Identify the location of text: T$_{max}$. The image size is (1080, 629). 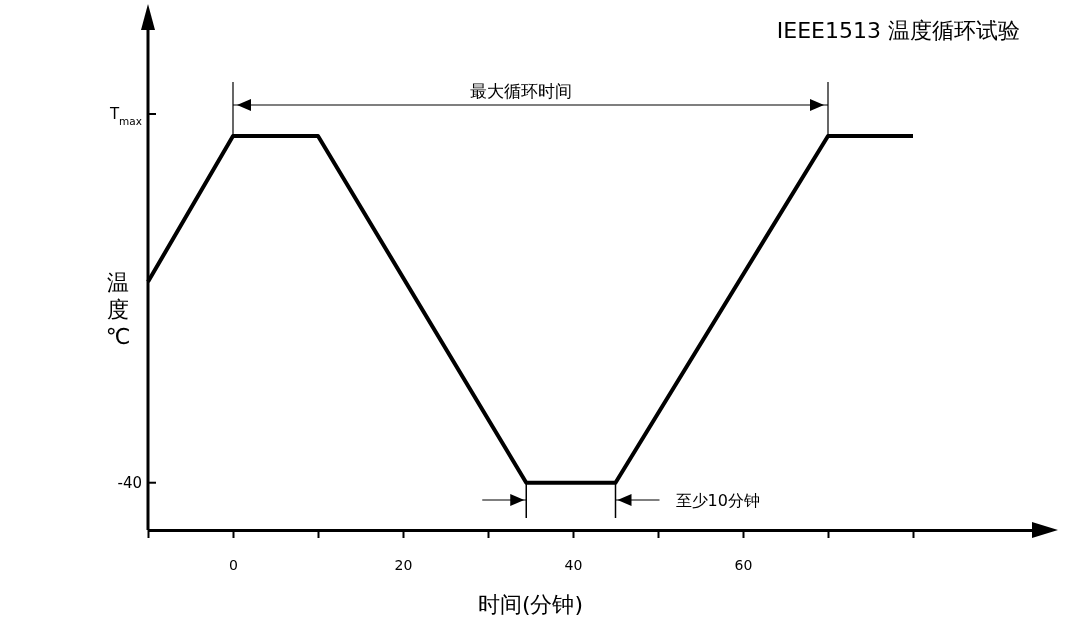
(125, 116).